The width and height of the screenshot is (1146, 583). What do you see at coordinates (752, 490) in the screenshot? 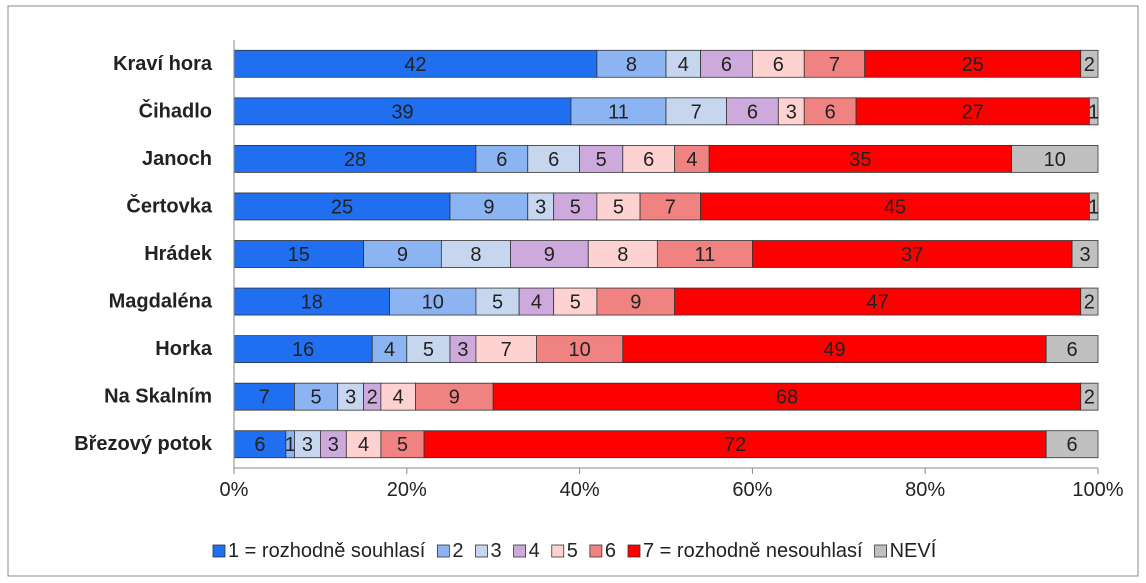
I see `x-tick-label: 60%` at bounding box center [752, 490].